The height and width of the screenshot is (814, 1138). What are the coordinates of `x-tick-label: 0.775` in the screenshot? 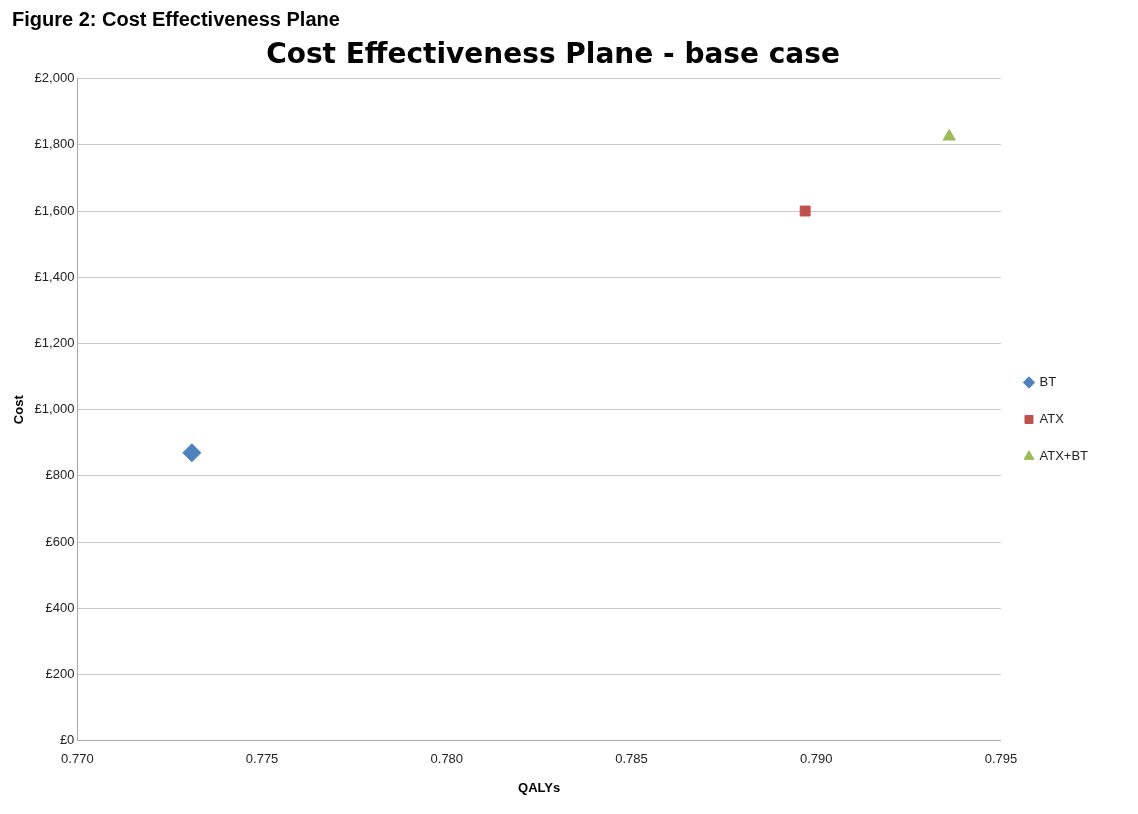 It's located at (262, 759).